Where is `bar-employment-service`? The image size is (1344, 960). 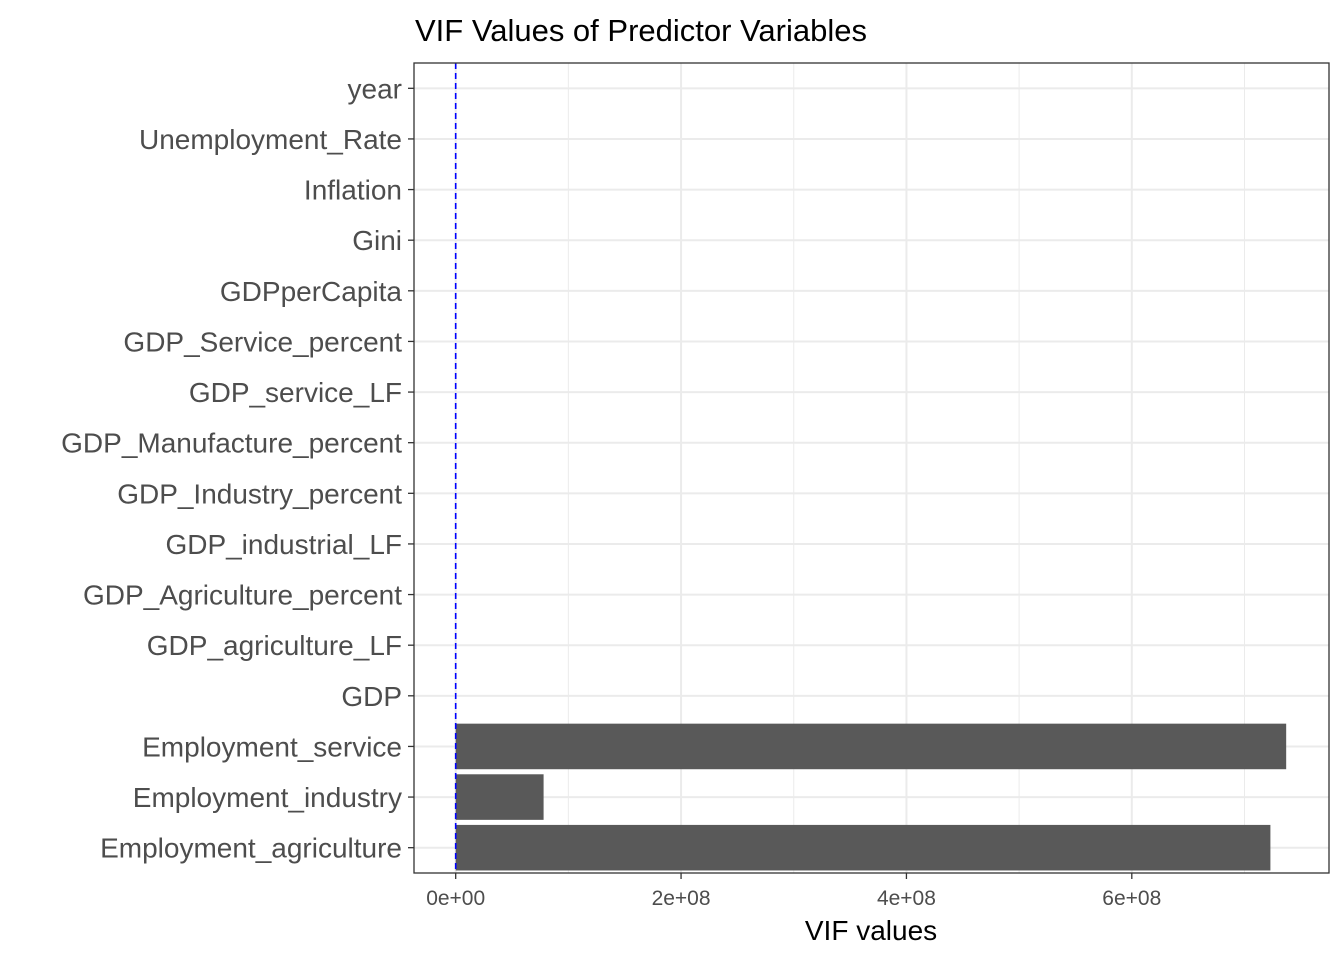 bar-employment-service is located at coordinates (871, 746).